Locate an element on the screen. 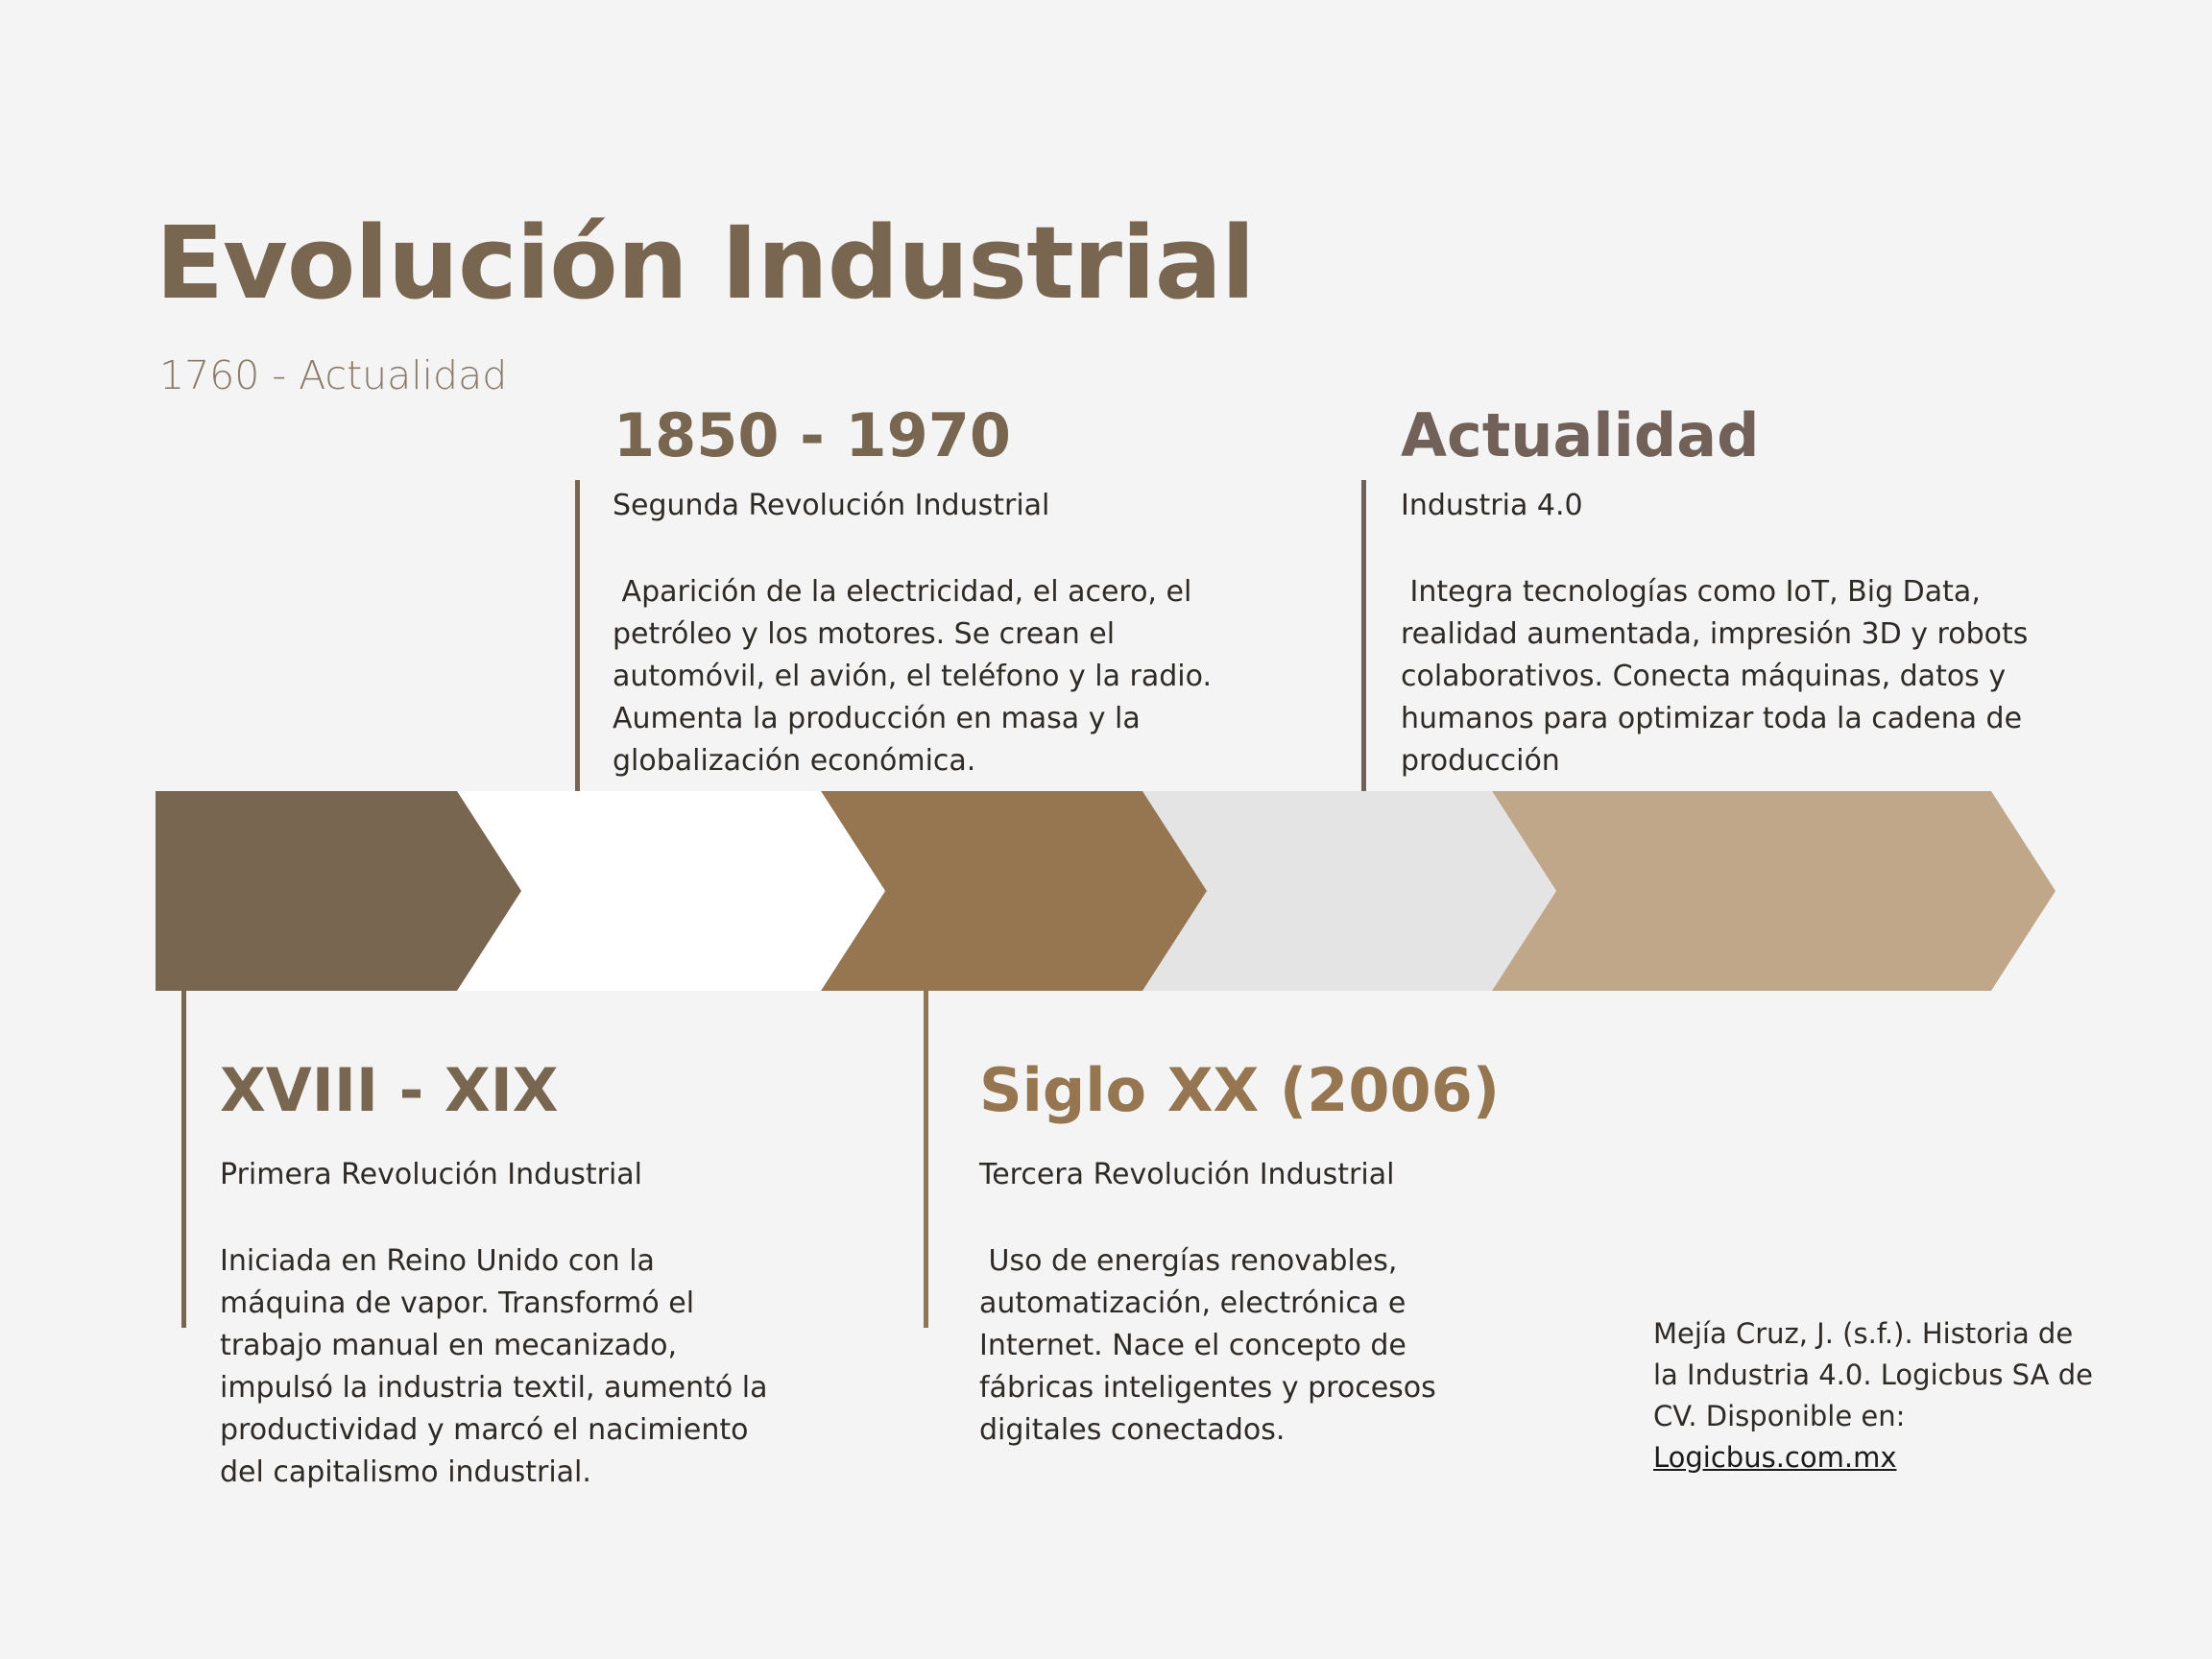 The width and height of the screenshot is (2212, 1659). page-title: Evolución Industrial is located at coordinates (706, 263).